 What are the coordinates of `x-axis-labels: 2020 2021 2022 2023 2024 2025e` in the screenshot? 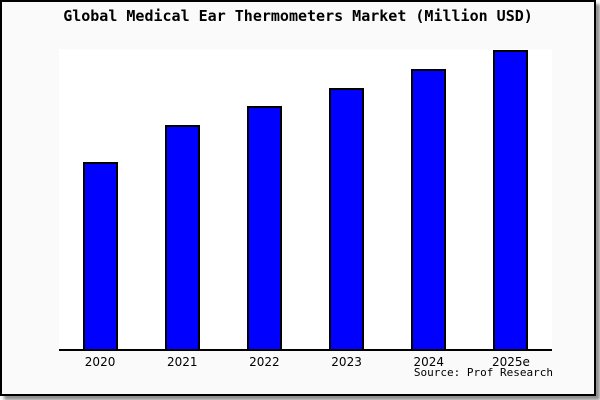 It's located at (305, 363).